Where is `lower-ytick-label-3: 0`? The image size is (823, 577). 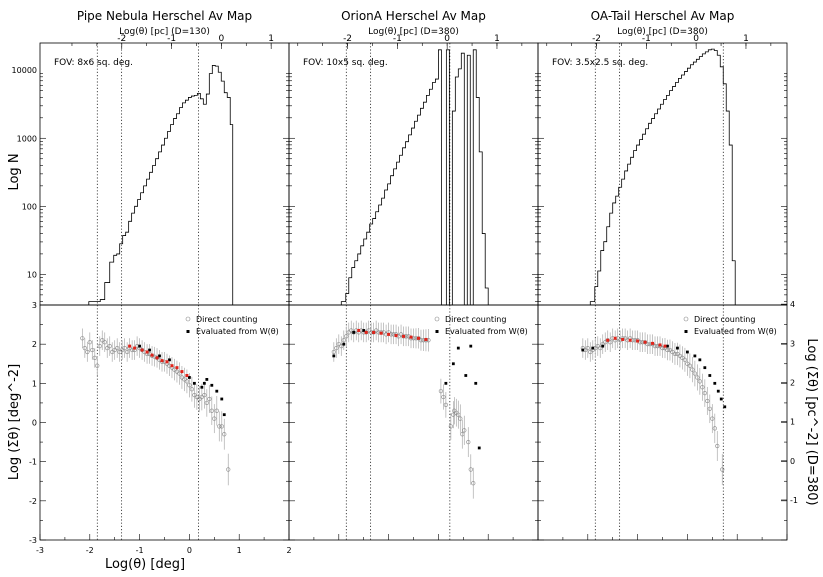
lower-ytick-label-3: 0 is located at coordinates (34, 423).